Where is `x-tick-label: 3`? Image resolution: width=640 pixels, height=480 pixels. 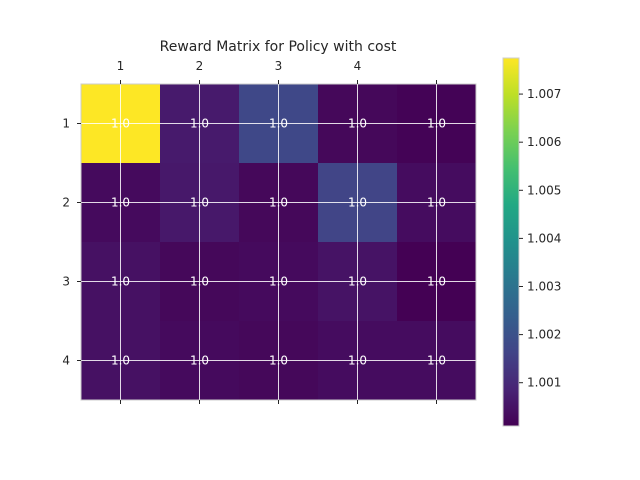
x-tick-label: 3 is located at coordinates (279, 66).